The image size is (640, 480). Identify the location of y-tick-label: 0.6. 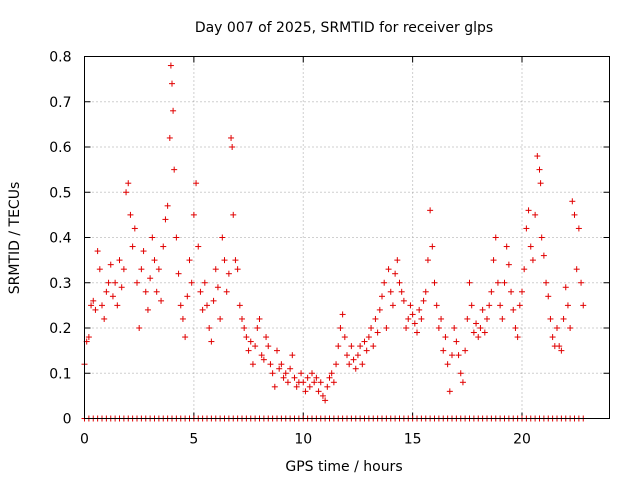
(60, 148).